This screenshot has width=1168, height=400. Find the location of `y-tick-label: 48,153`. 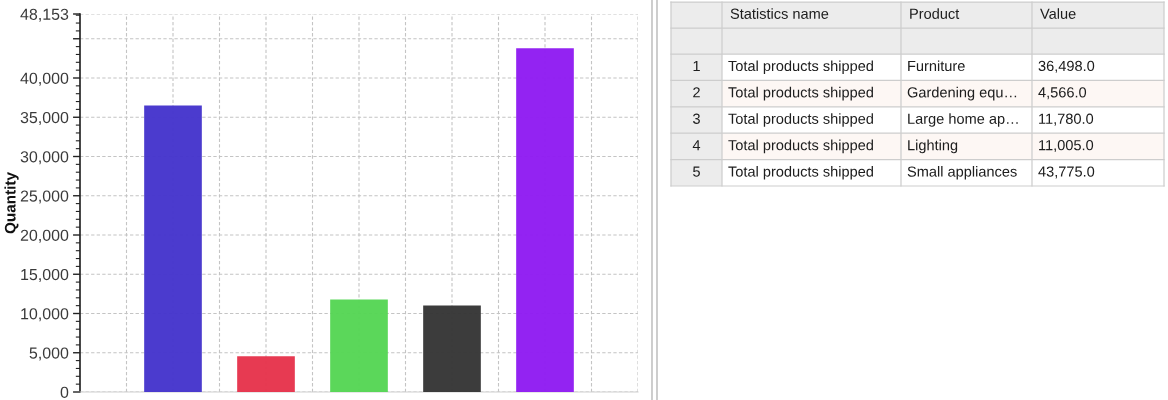

y-tick-label: 48,153 is located at coordinates (44, 15).